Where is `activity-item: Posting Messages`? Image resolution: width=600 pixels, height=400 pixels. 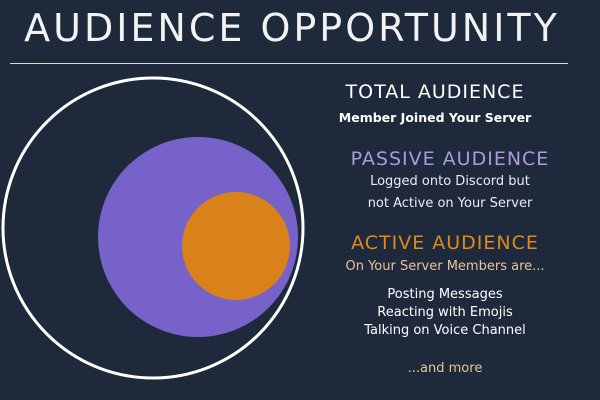 activity-item: Posting Messages is located at coordinates (445, 294).